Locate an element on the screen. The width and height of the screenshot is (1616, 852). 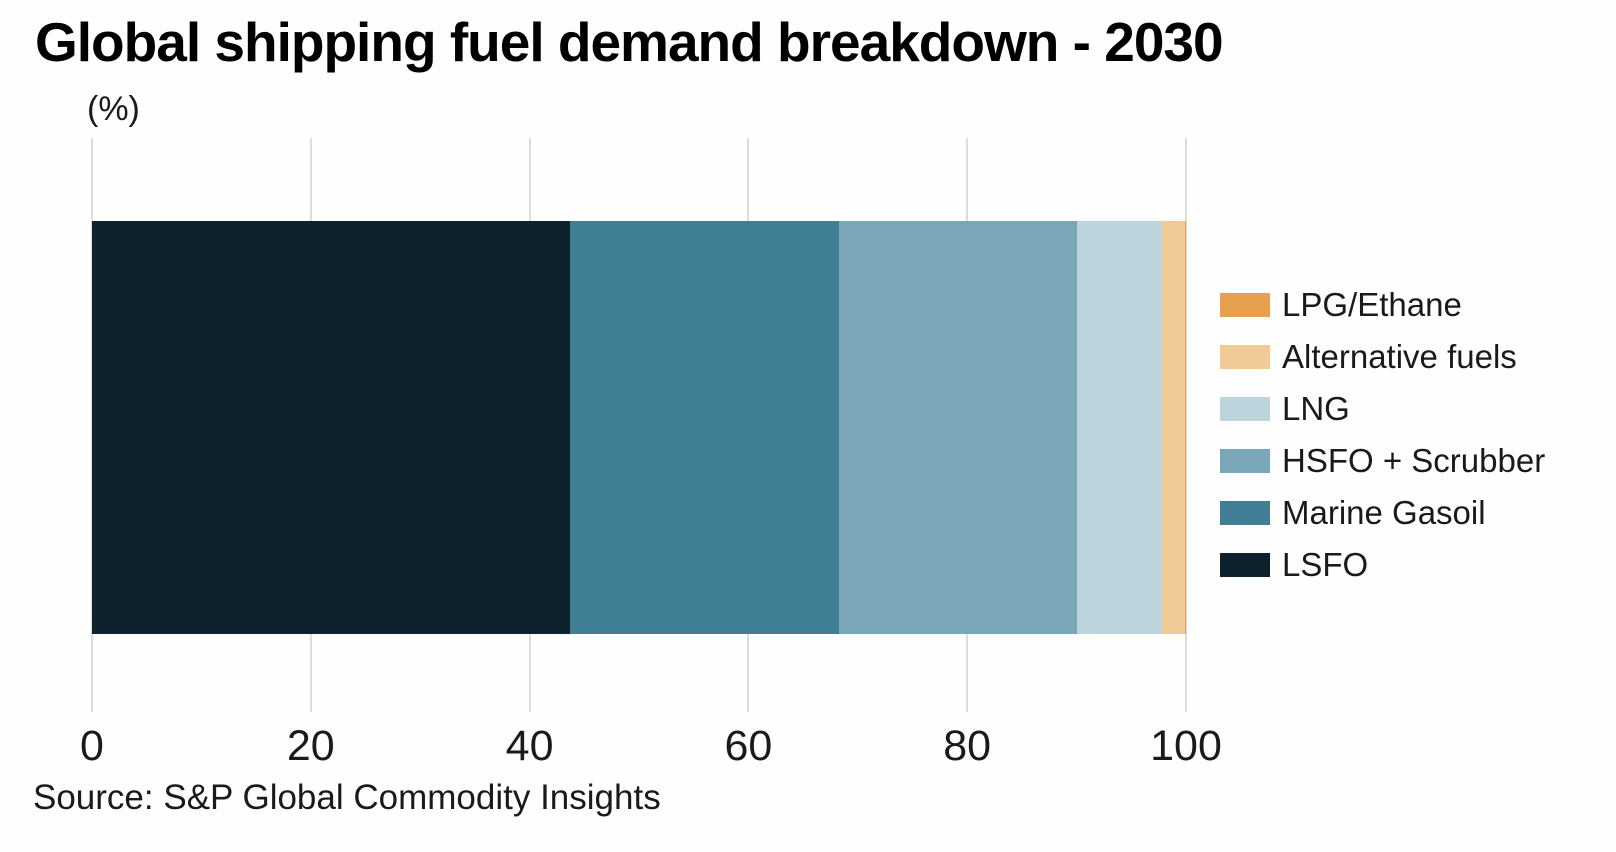
legend-swatch-hsfo-scrubber is located at coordinates (1245, 461).